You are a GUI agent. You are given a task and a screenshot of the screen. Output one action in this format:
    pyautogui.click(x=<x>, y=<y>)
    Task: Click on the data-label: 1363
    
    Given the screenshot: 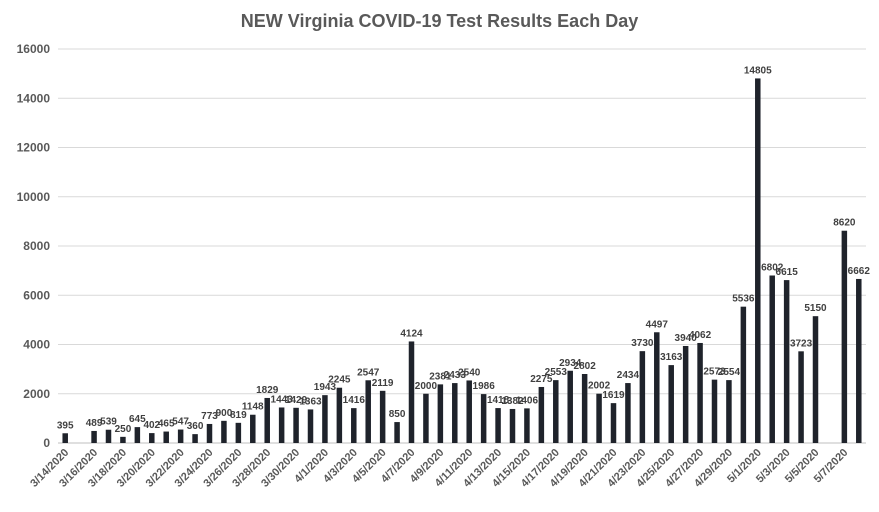 What is the action you would take?
    pyautogui.click(x=310, y=401)
    